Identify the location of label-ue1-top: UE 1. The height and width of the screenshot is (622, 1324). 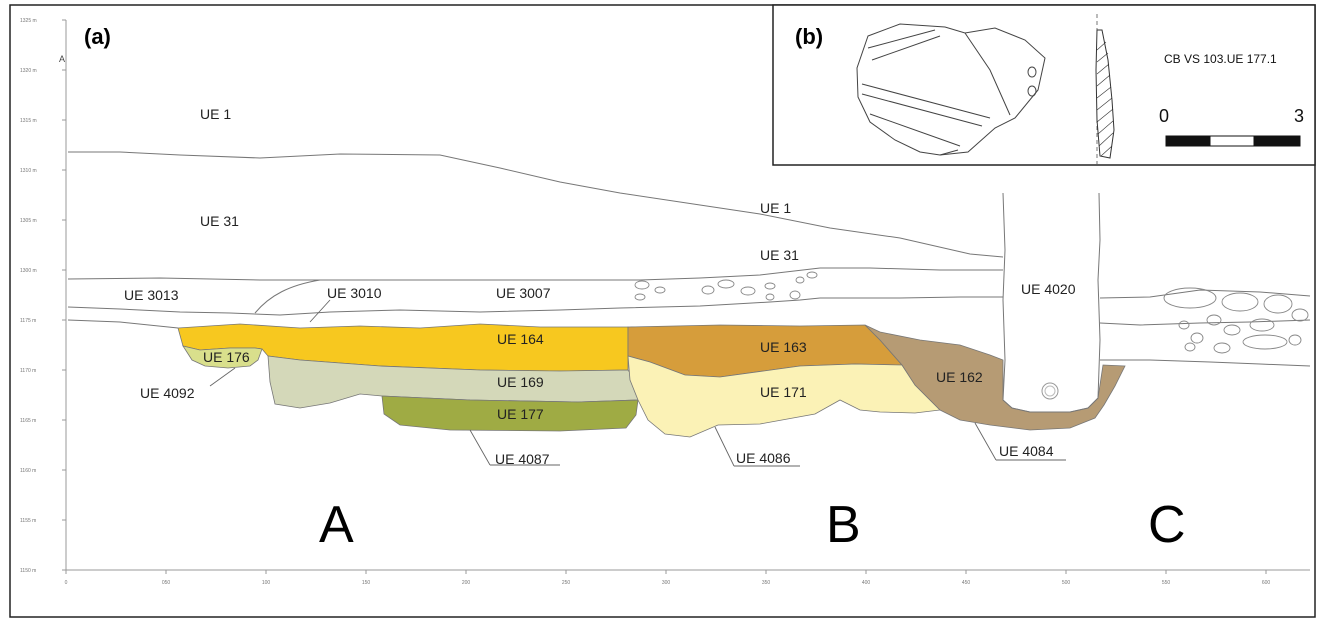
(215, 114).